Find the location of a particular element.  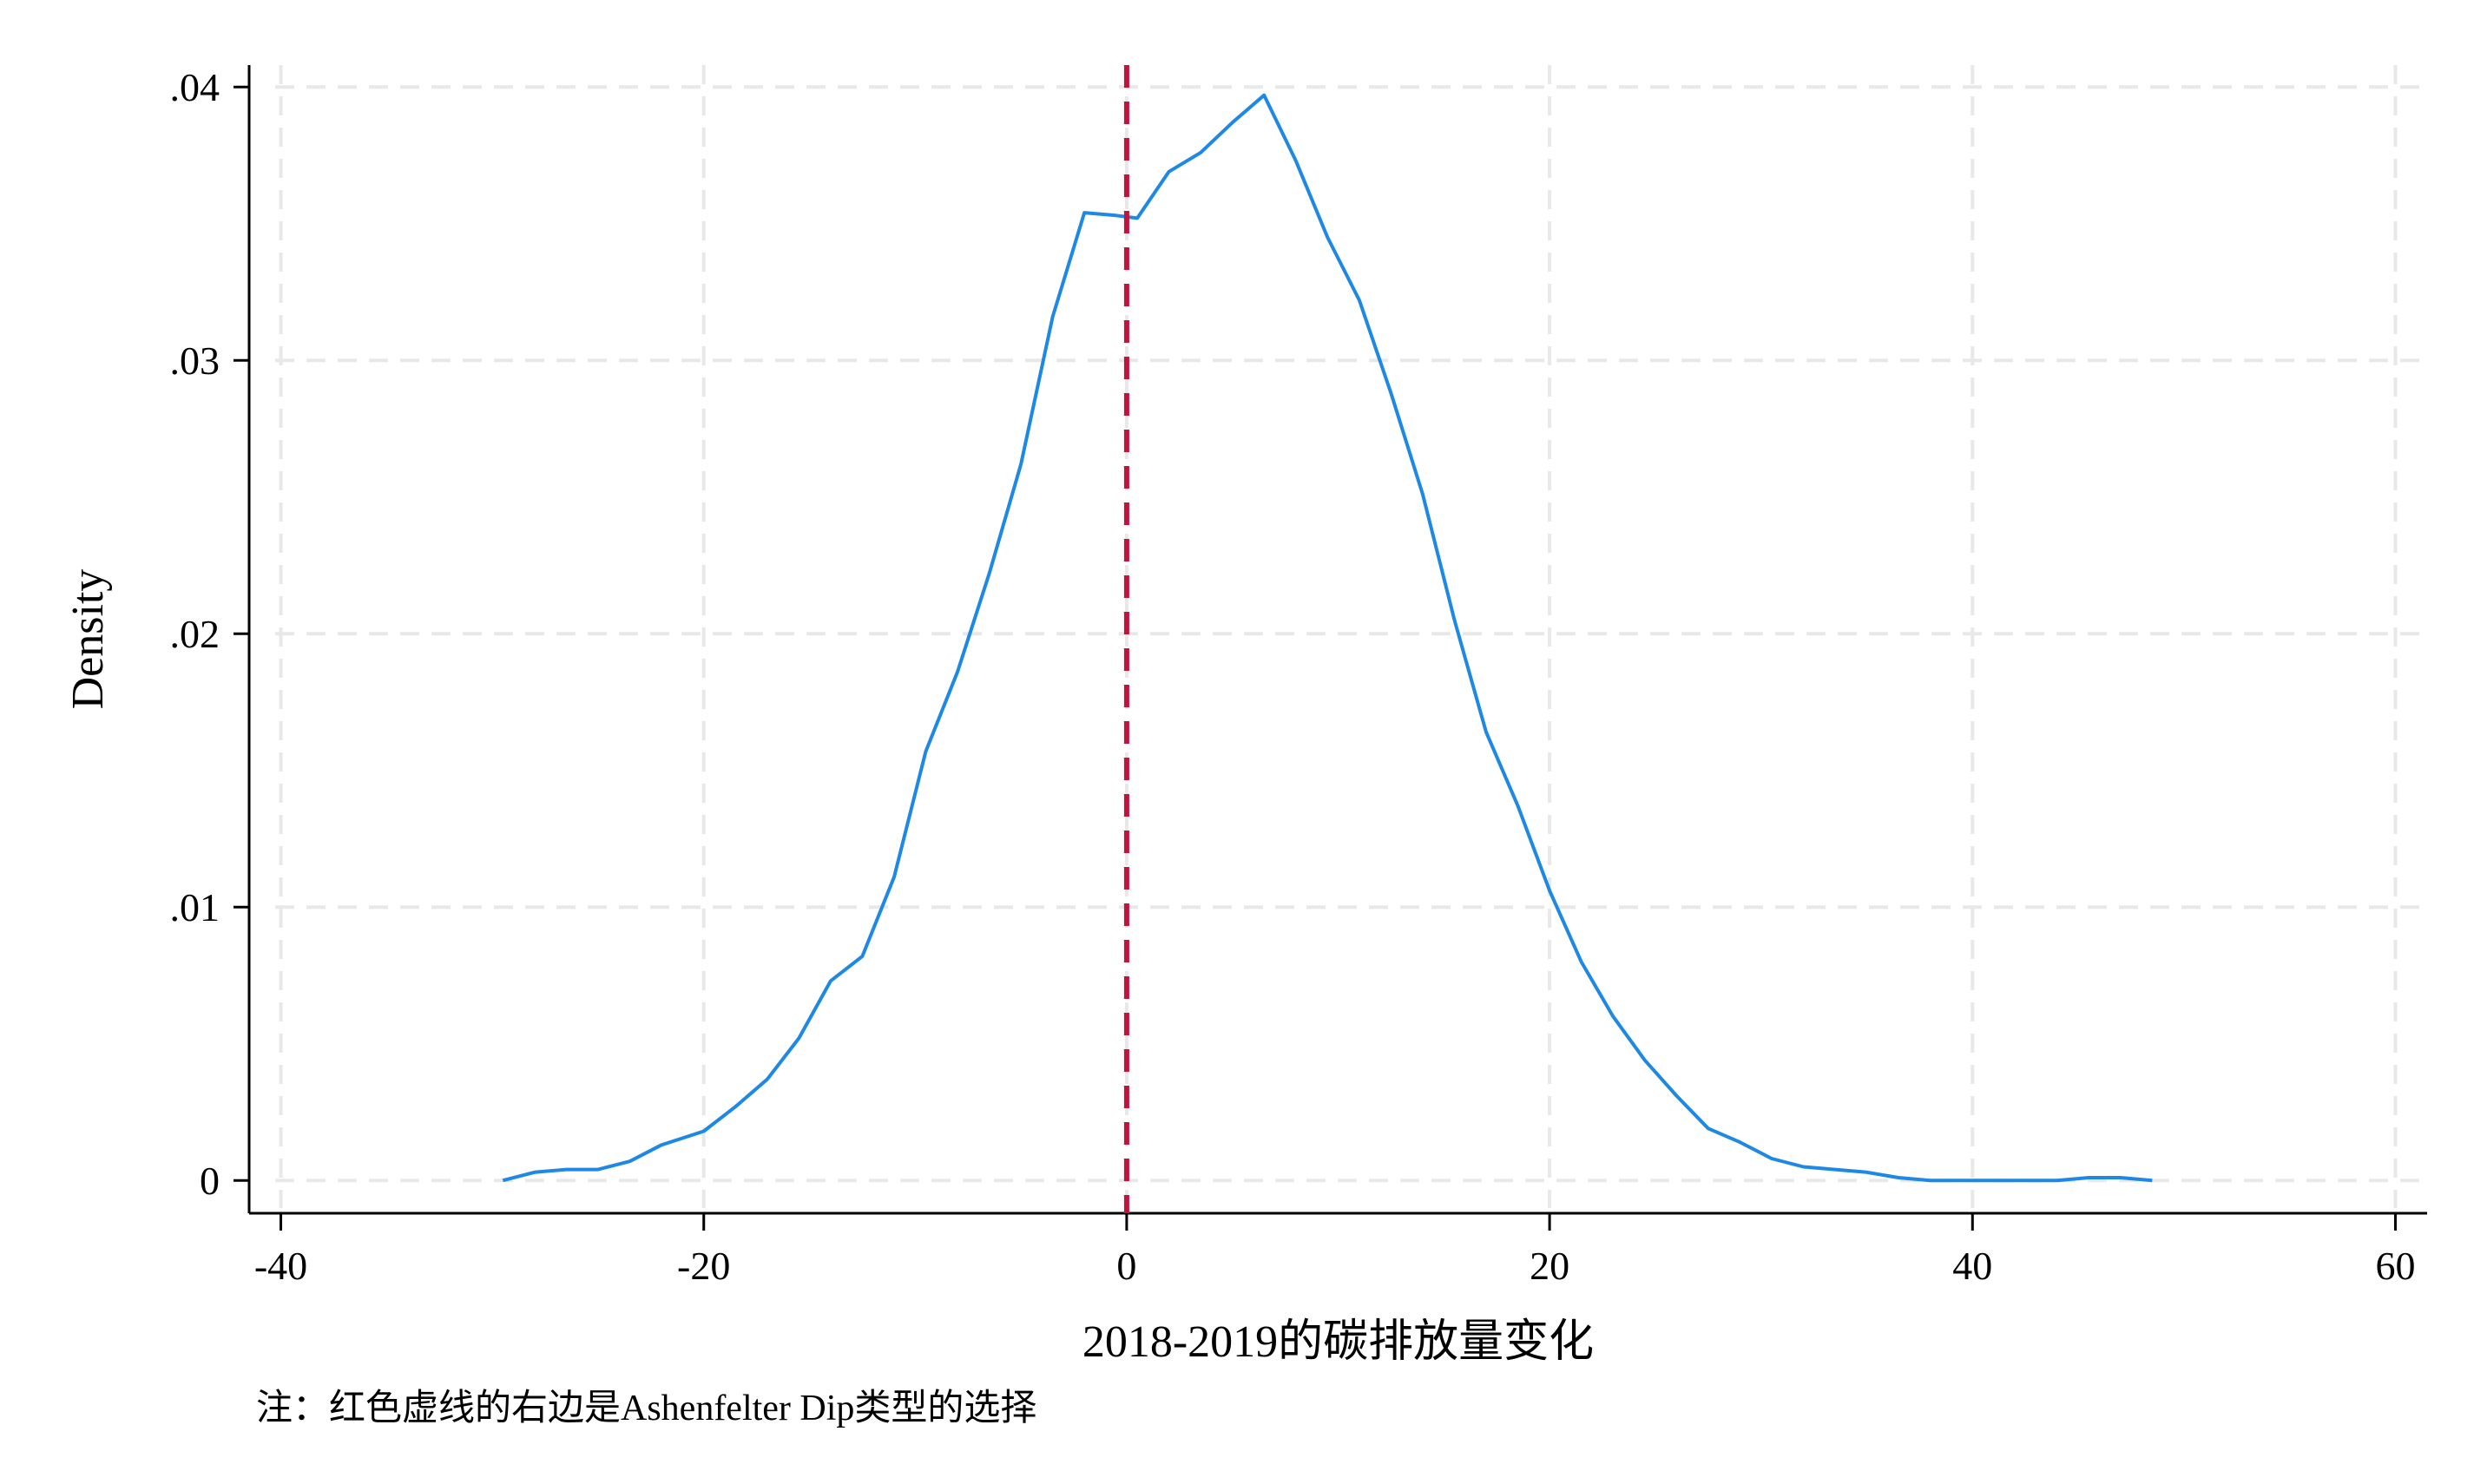

y-tick-label: .01 is located at coordinates (195, 907).